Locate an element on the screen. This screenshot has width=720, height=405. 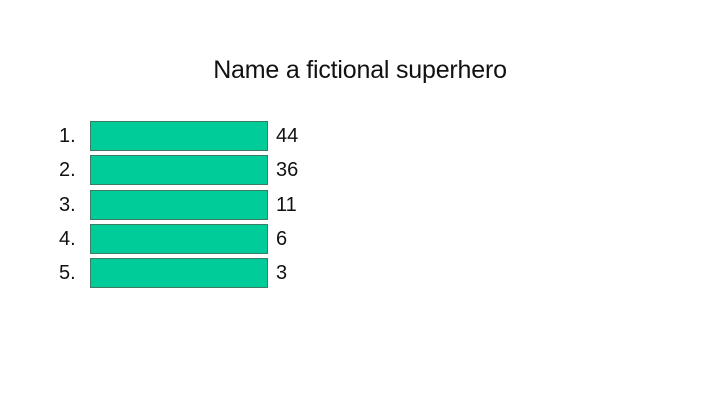
answer-score: 3 is located at coordinates (282, 273).